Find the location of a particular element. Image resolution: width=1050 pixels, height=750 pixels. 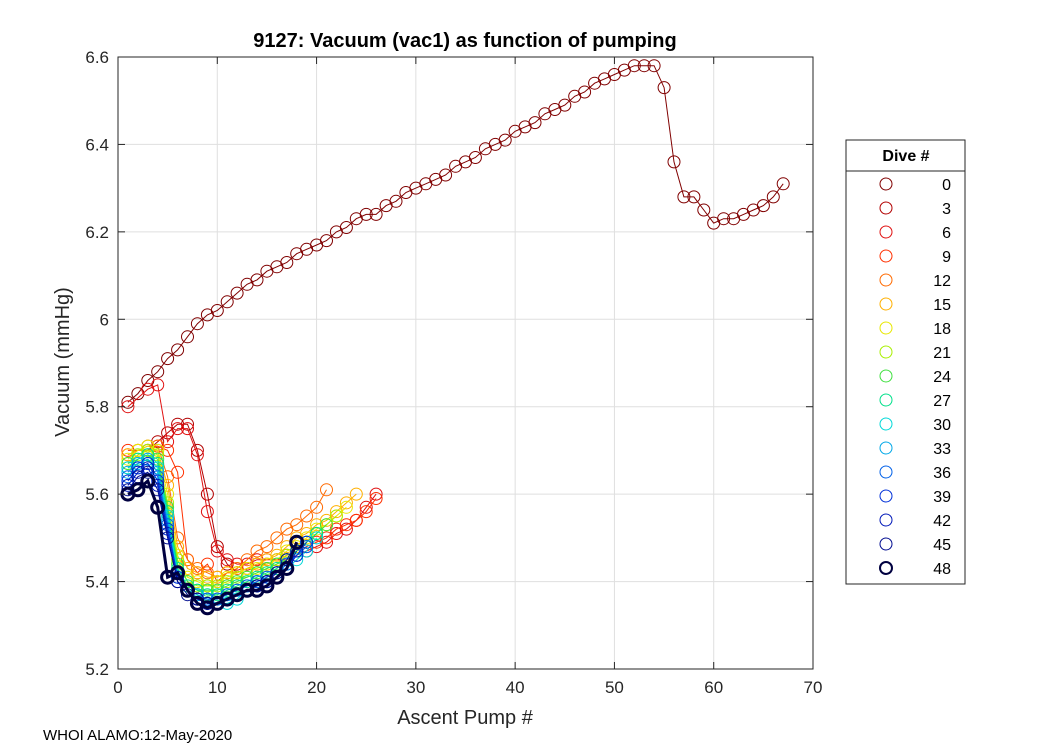

x-tick-label: 60 is located at coordinates (713, 687).